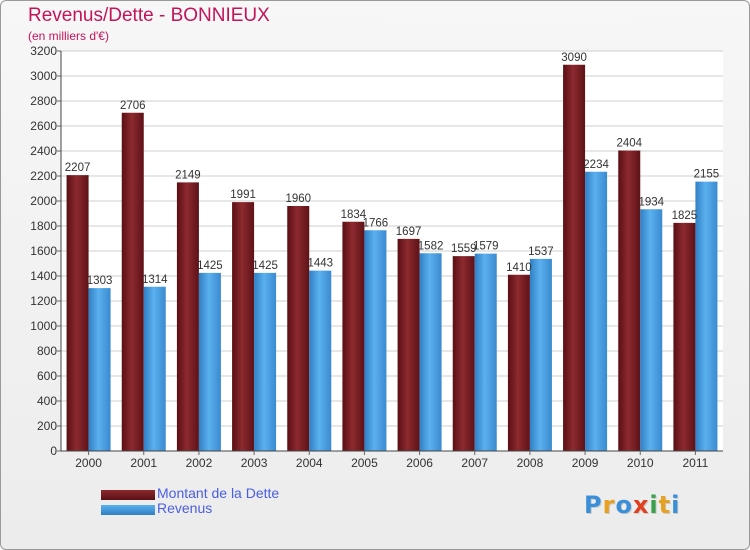  I want to click on legend-swatch-revenue, so click(128, 510).